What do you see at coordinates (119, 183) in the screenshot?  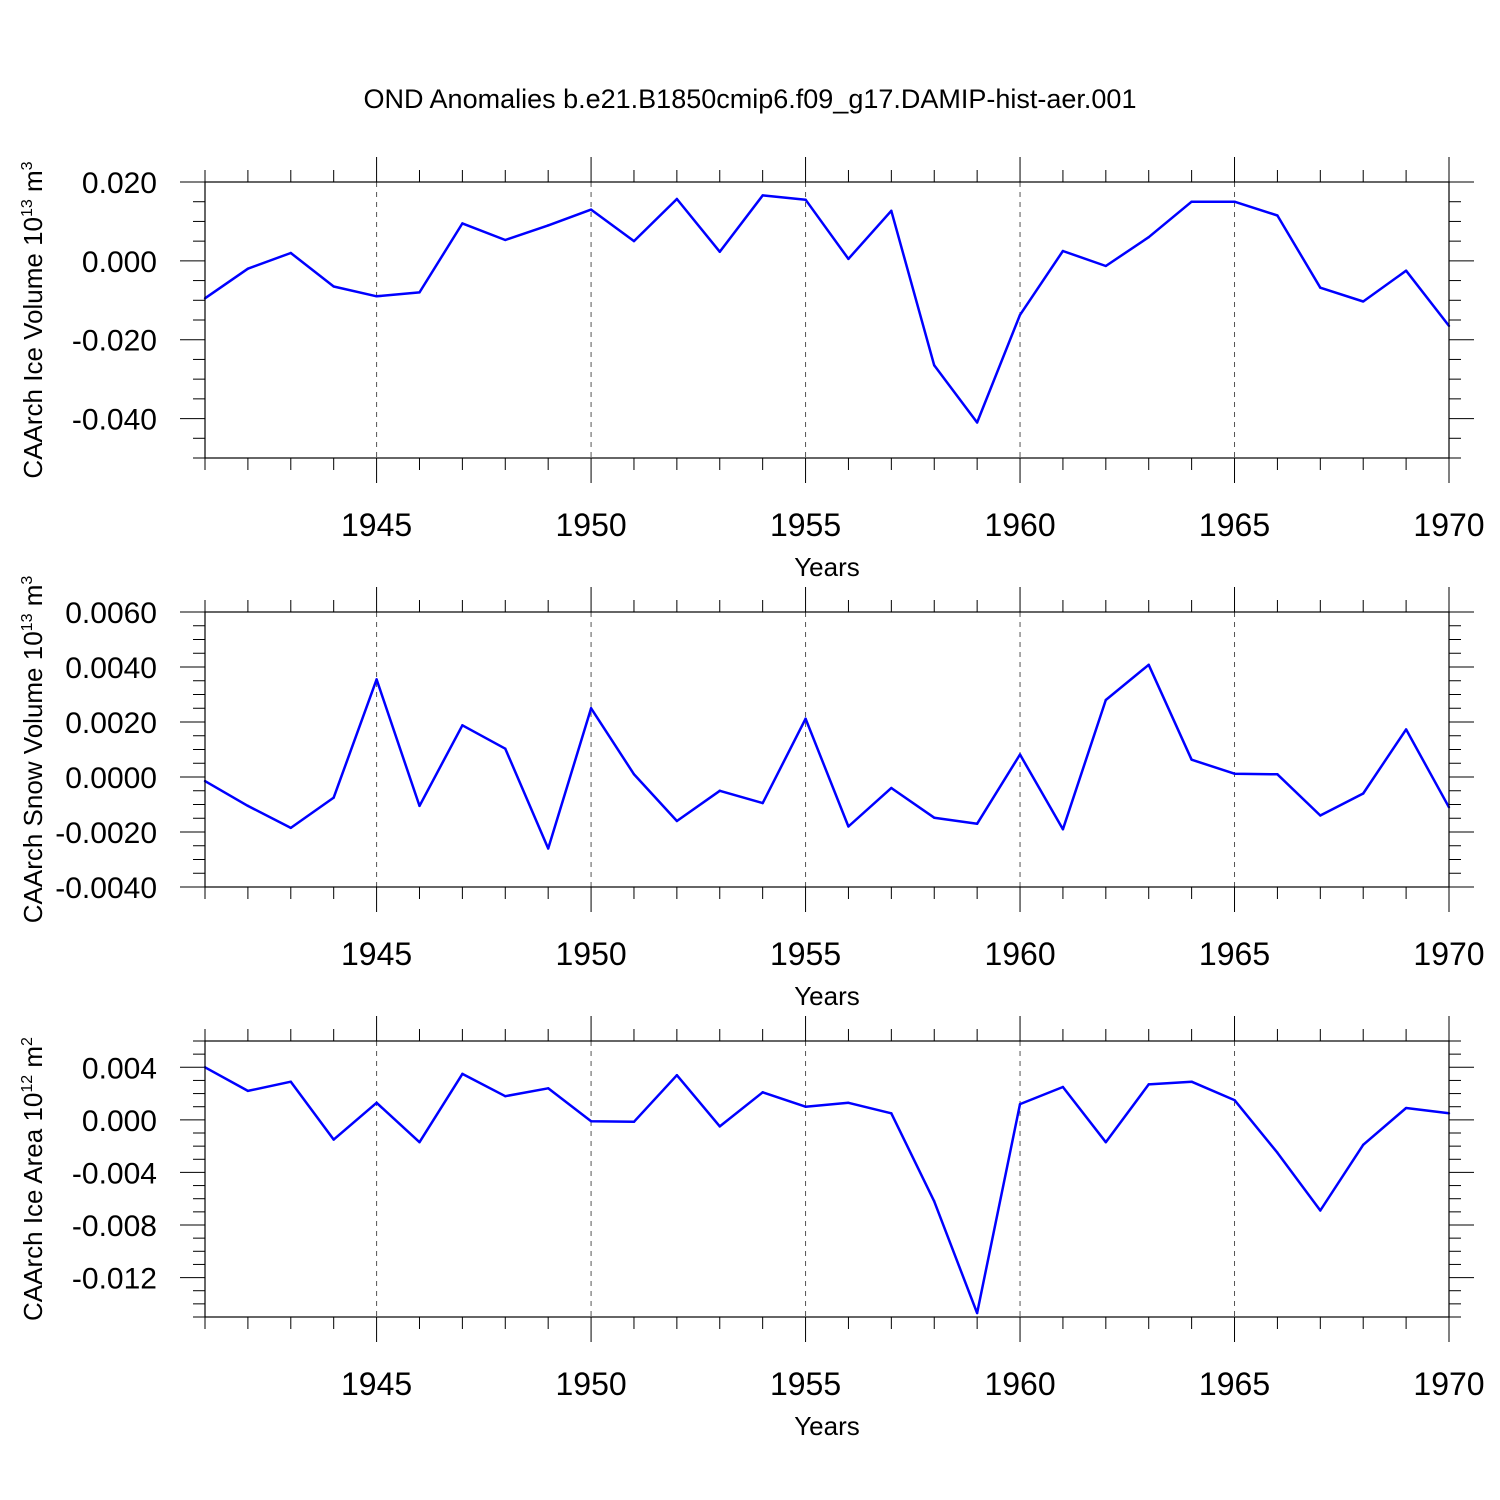 I see `y-tick-label: 0.020` at bounding box center [119, 183].